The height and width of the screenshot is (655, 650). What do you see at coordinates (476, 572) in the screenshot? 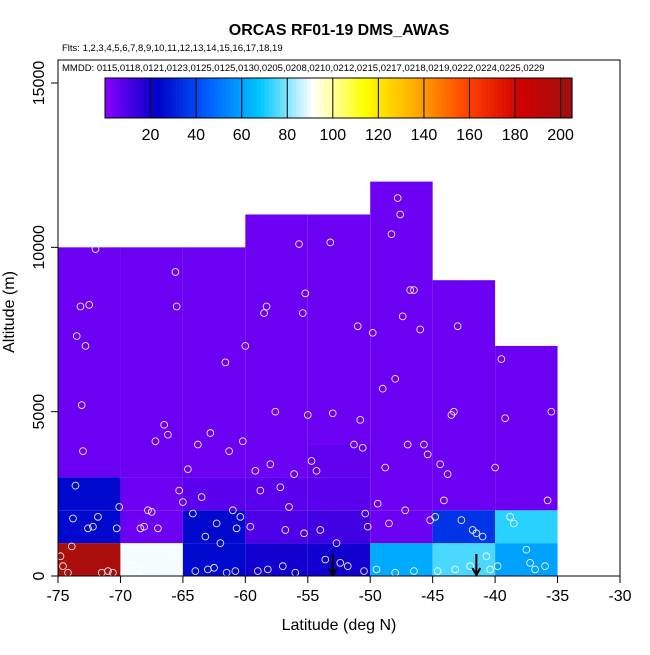
I see `arrow-head` at bounding box center [476, 572].